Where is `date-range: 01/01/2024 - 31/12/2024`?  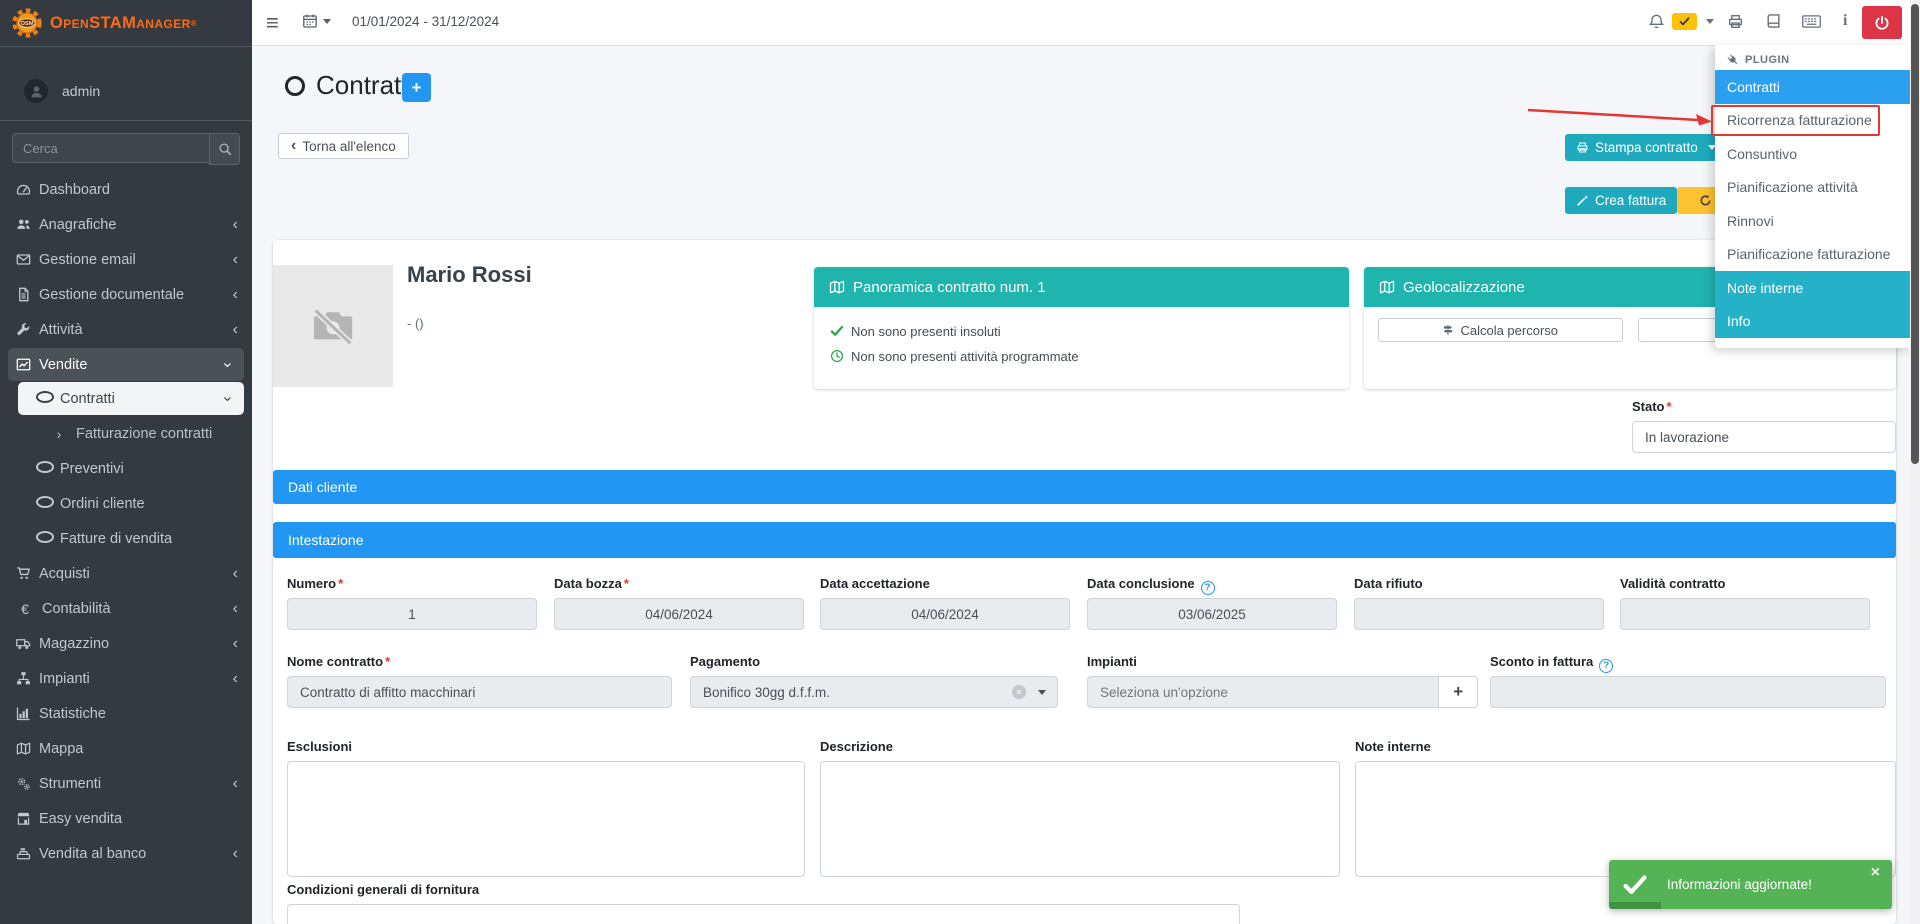 date-range: 01/01/2024 - 31/12/2024 is located at coordinates (426, 21).